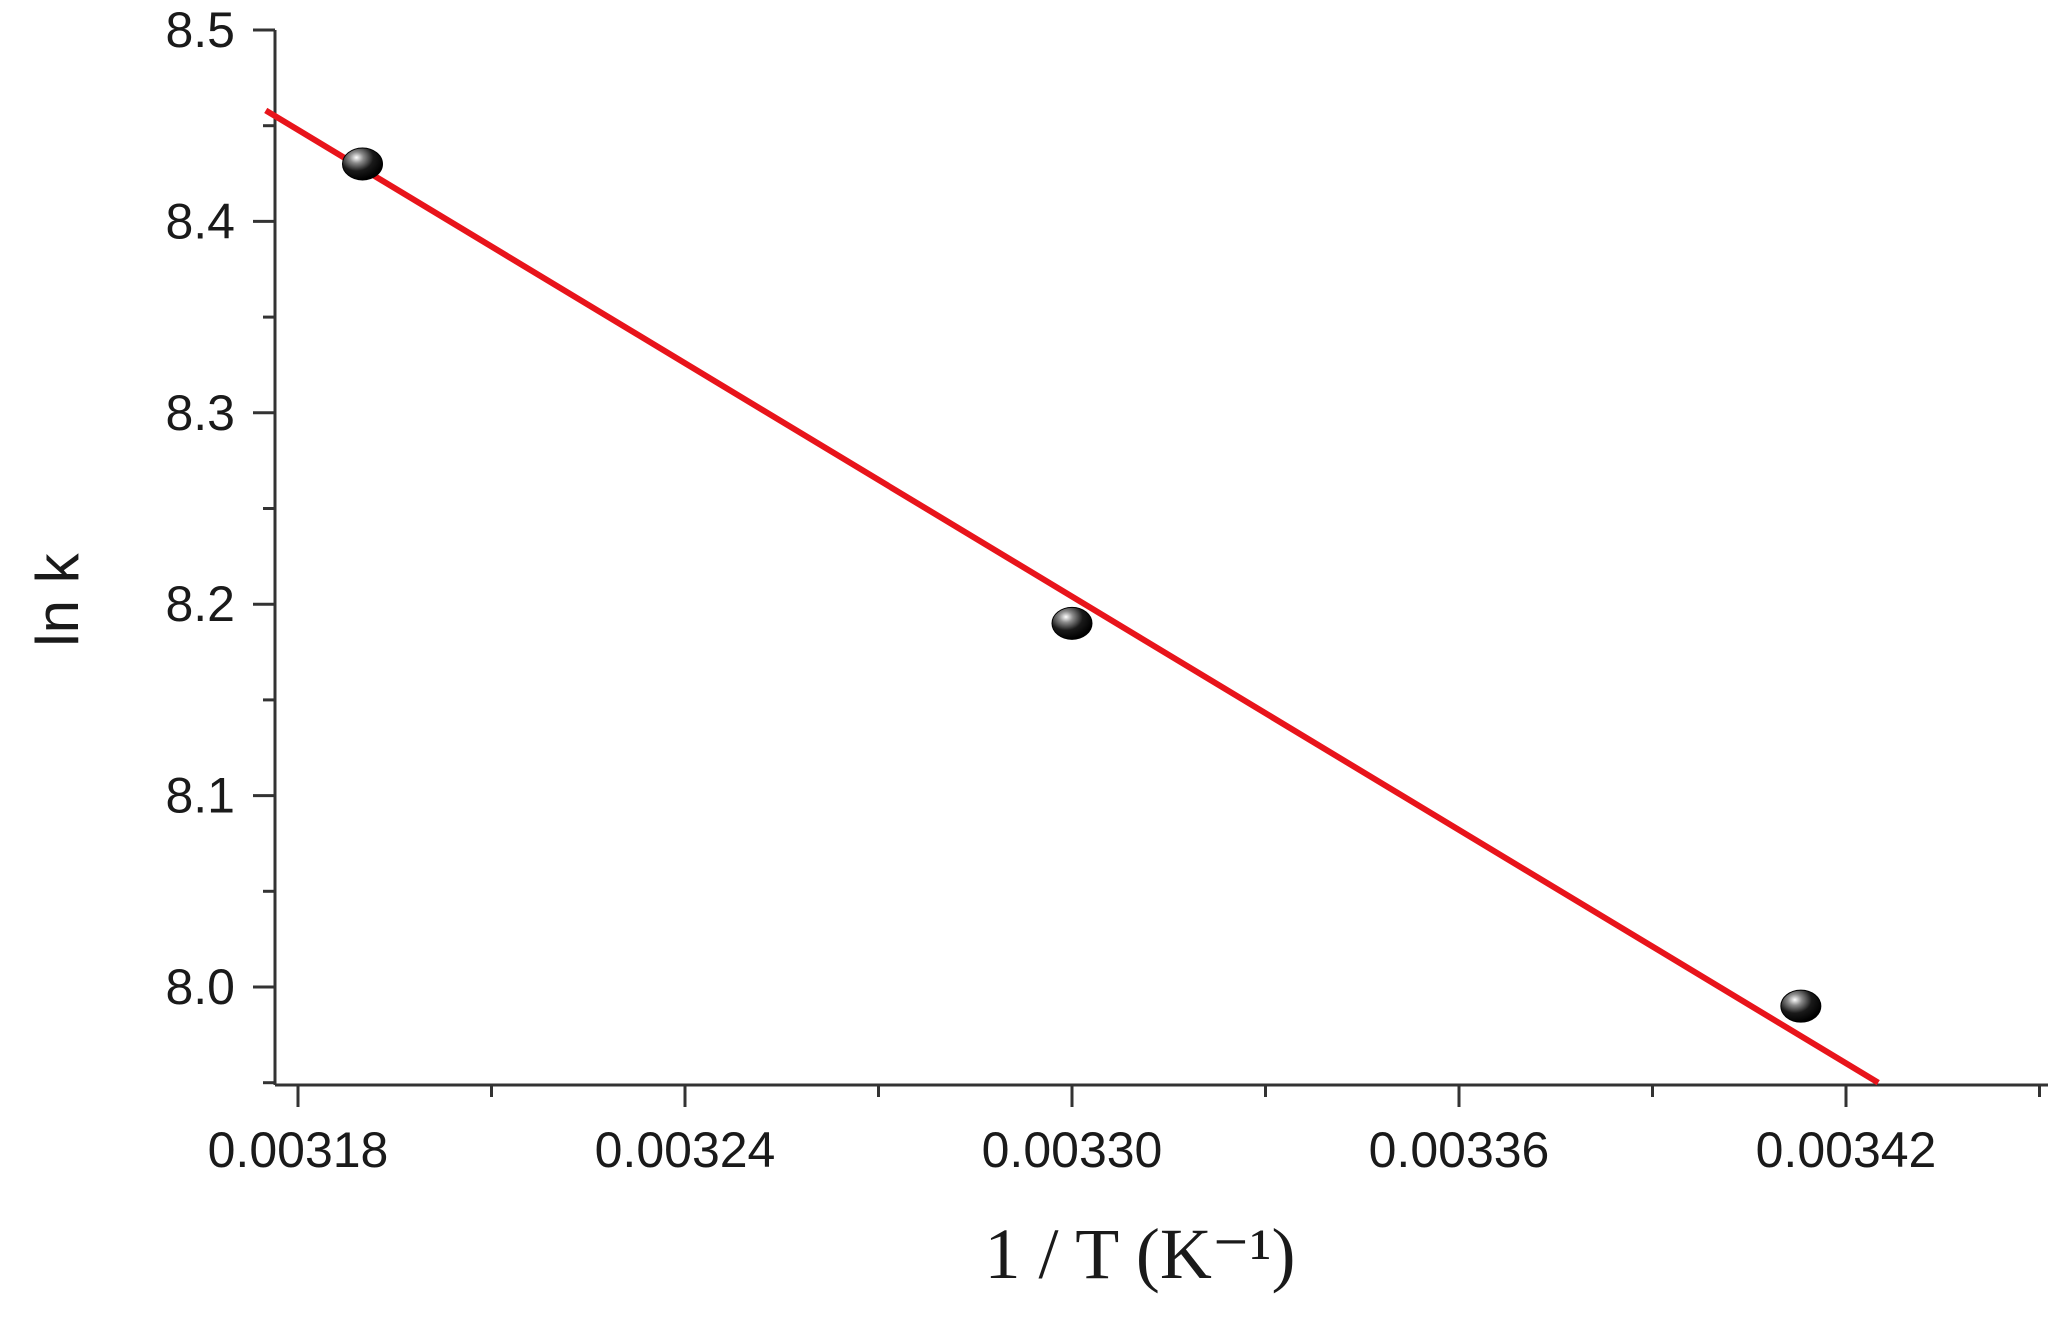 The width and height of the screenshot is (2064, 1317). Describe the element at coordinates (1459, 1150) in the screenshot. I see `x-tick-label: 0.00336` at that location.